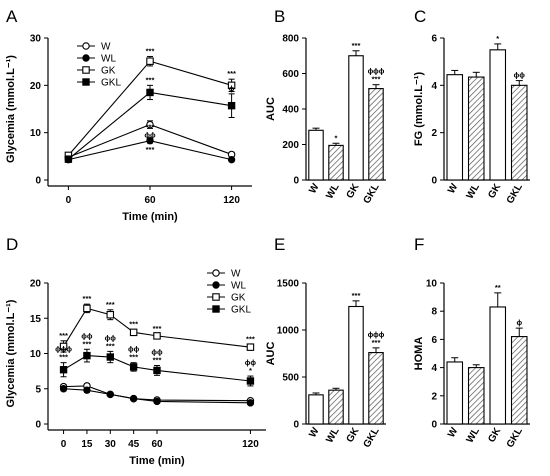 The height and width of the screenshot is (476, 550). What do you see at coordinates (334, 167) in the screenshot?
I see `bar-wl: * WL` at bounding box center [334, 167].